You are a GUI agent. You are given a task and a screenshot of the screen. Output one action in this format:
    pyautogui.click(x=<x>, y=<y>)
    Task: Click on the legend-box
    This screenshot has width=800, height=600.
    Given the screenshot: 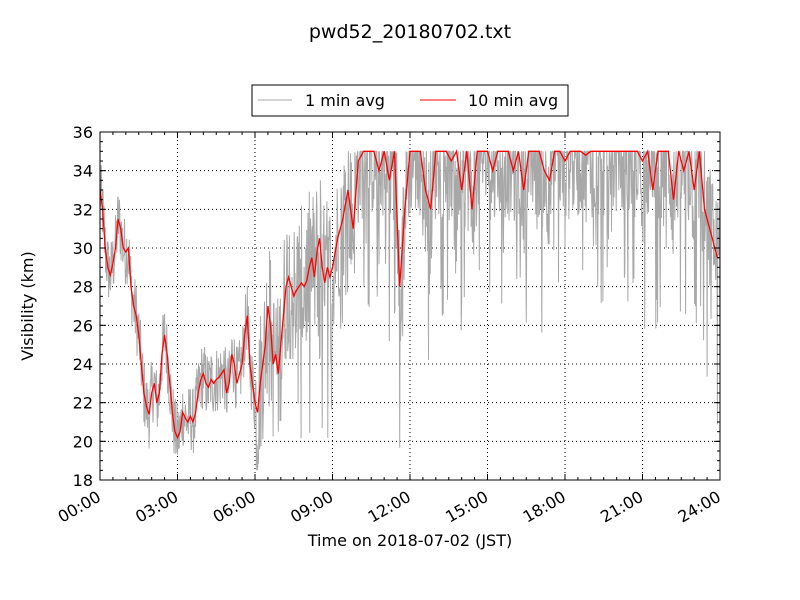 What is the action you would take?
    pyautogui.click(x=410, y=100)
    